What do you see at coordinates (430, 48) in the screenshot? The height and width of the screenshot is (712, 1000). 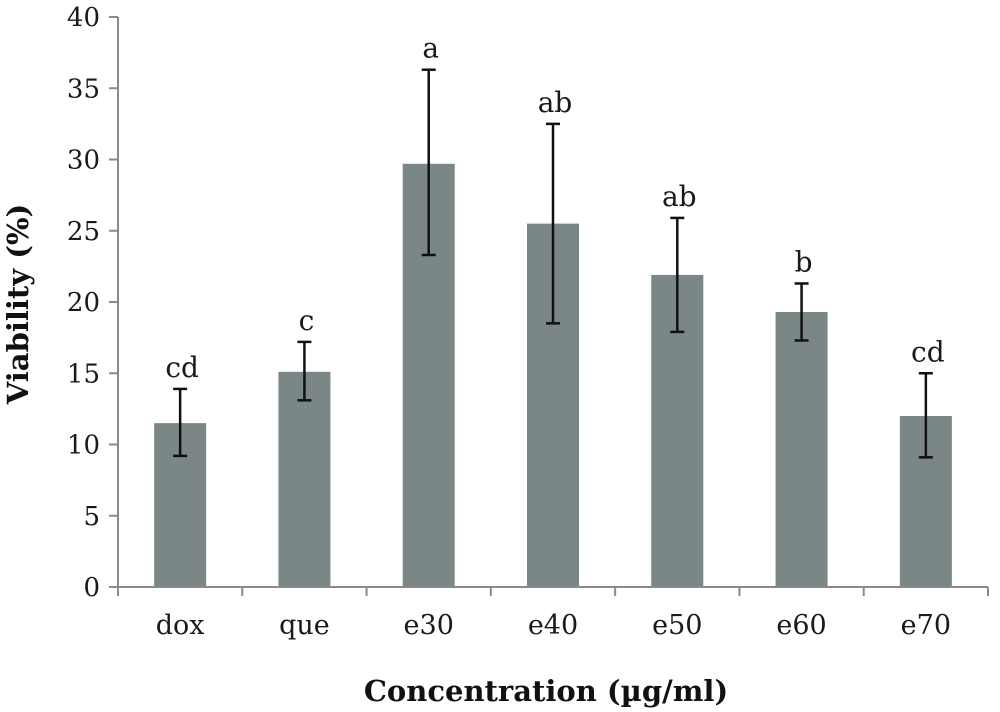 I see `significance-label-e30: a` at bounding box center [430, 48].